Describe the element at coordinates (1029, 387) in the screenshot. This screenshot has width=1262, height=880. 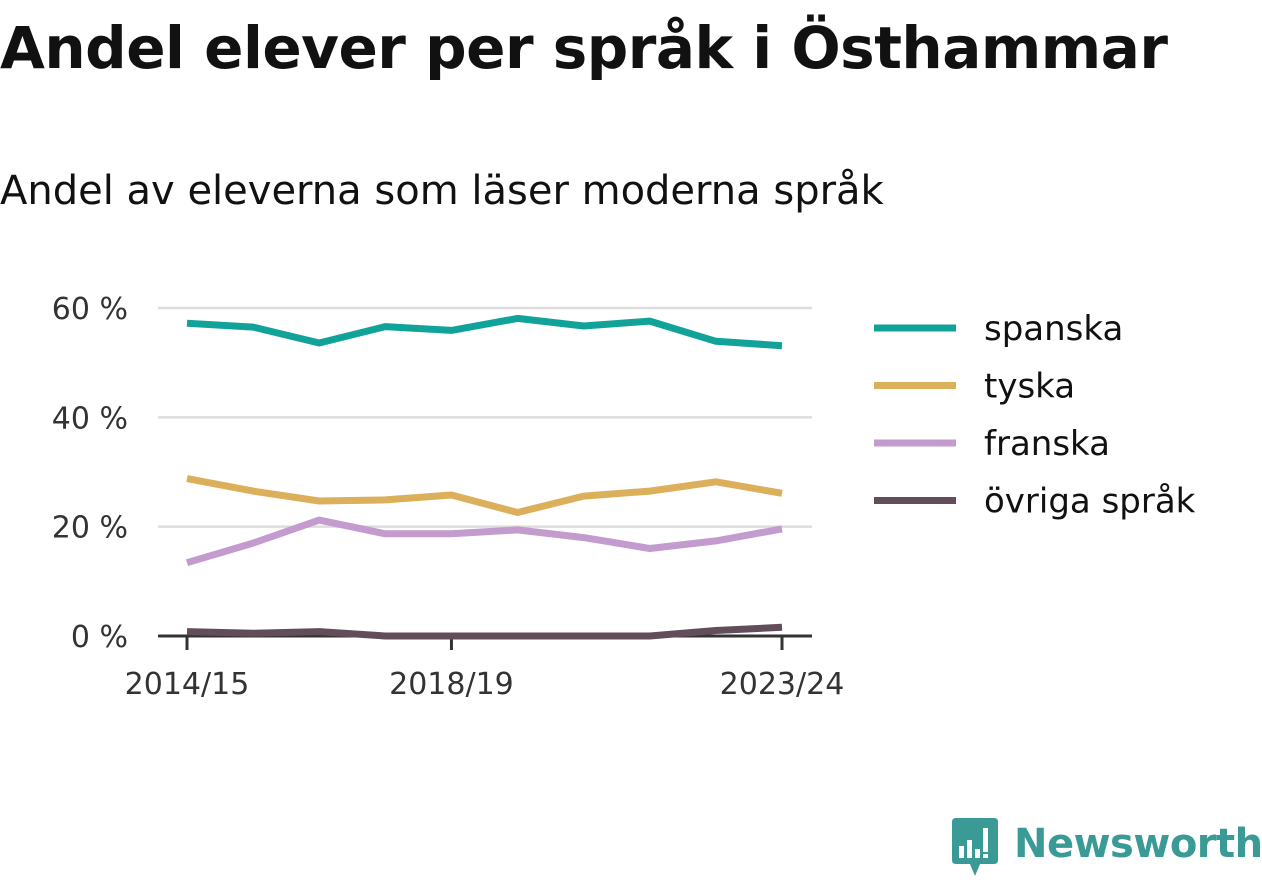
I see `legend-label: tyska` at that location.